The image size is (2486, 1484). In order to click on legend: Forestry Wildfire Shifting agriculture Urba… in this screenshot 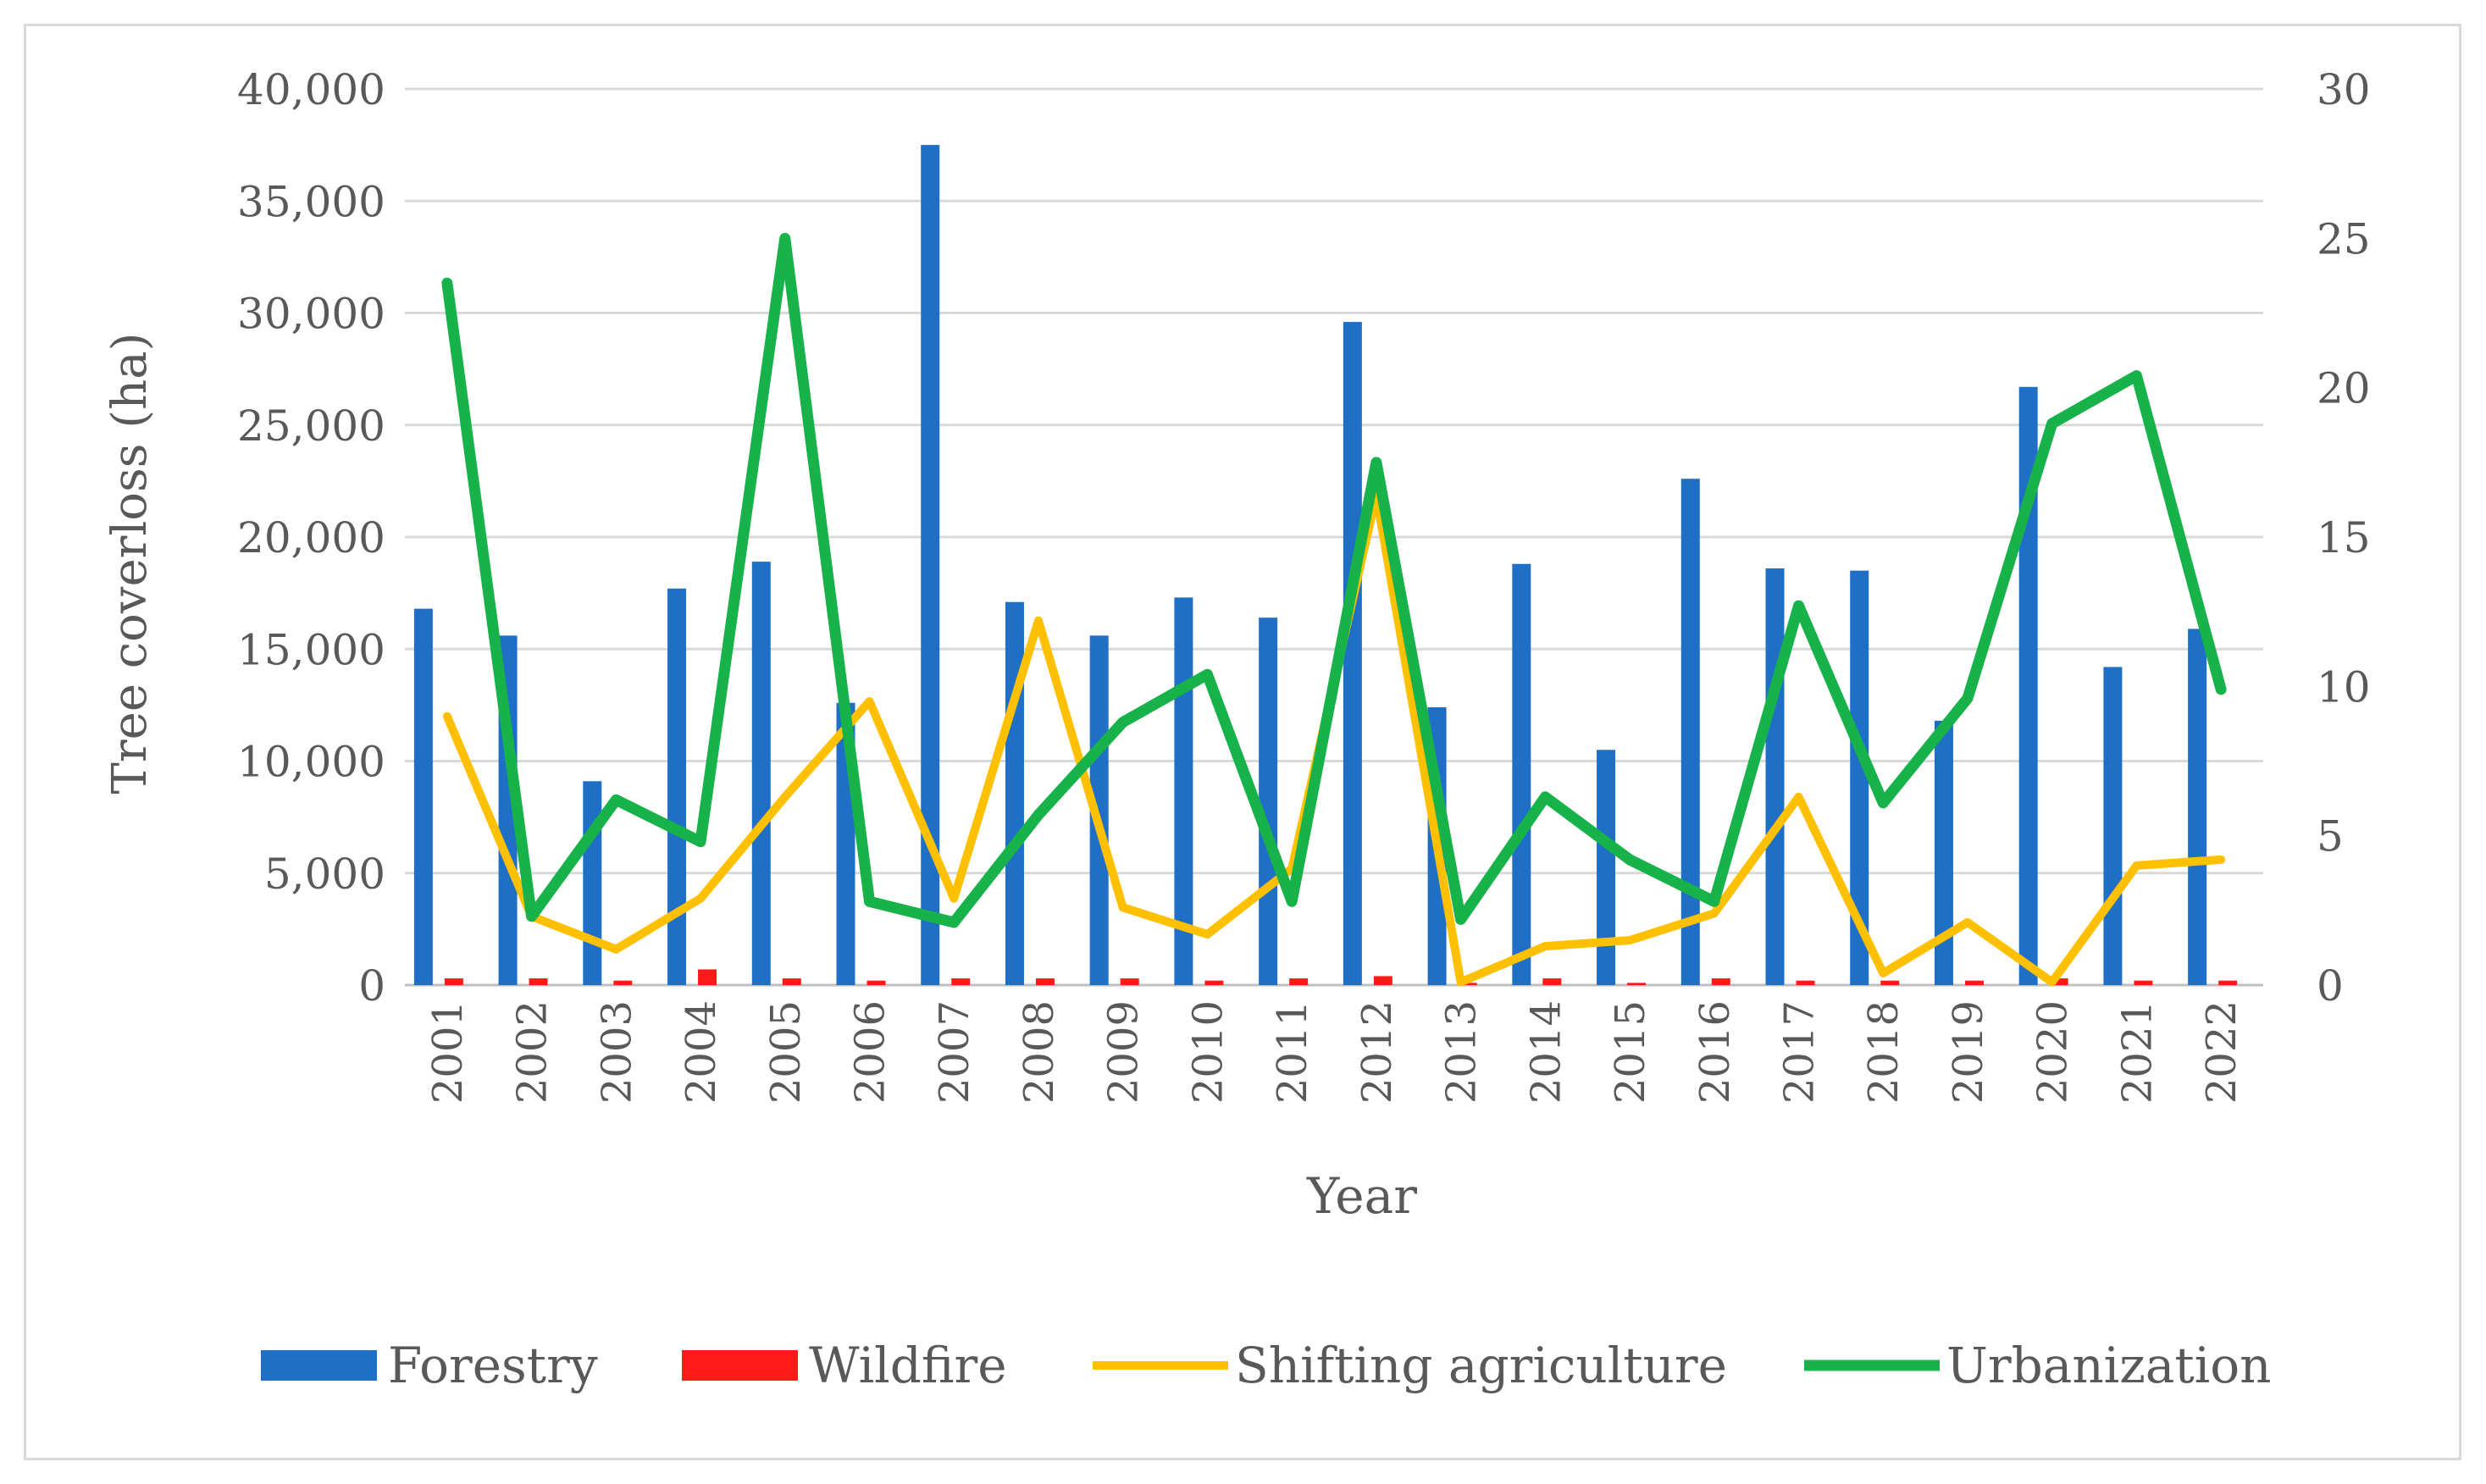, I will do `click(1266, 1365)`.